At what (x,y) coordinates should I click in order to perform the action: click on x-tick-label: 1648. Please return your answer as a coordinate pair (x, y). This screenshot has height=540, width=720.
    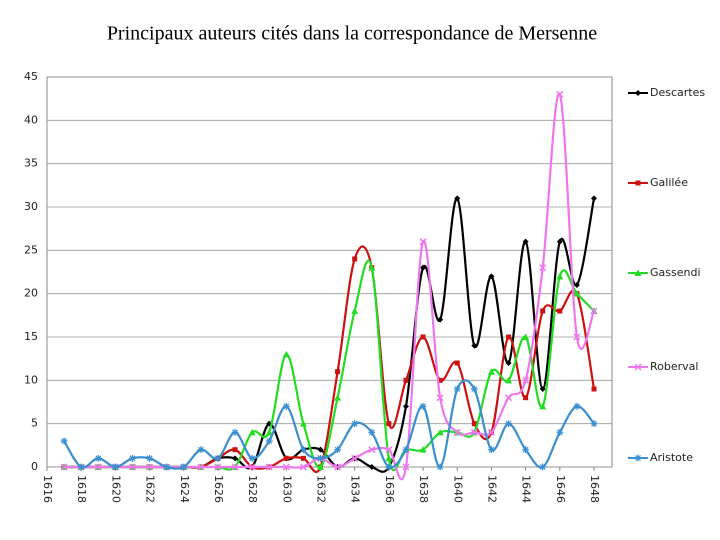
    Looking at the image, I should click on (594, 489).